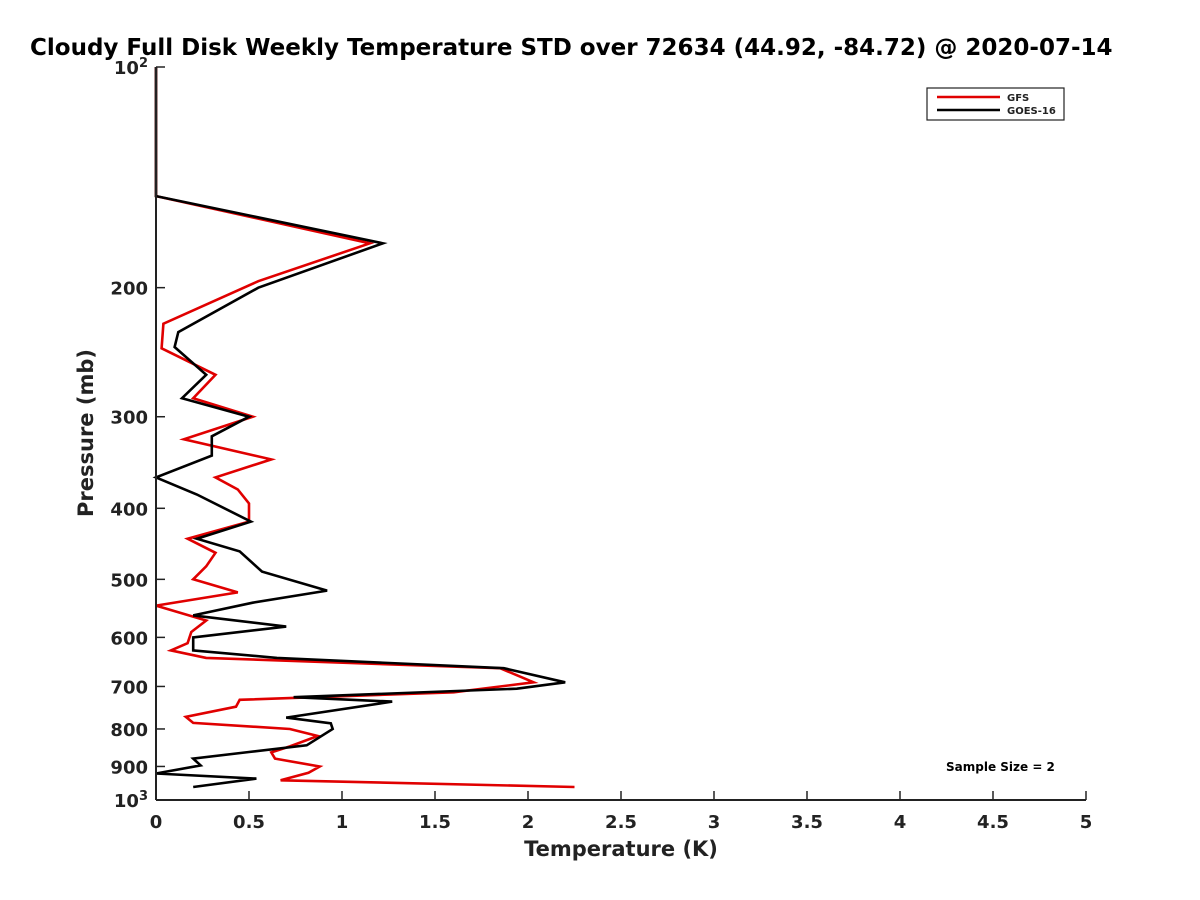  I want to click on x-tick-label: 0.5, so click(249, 822).